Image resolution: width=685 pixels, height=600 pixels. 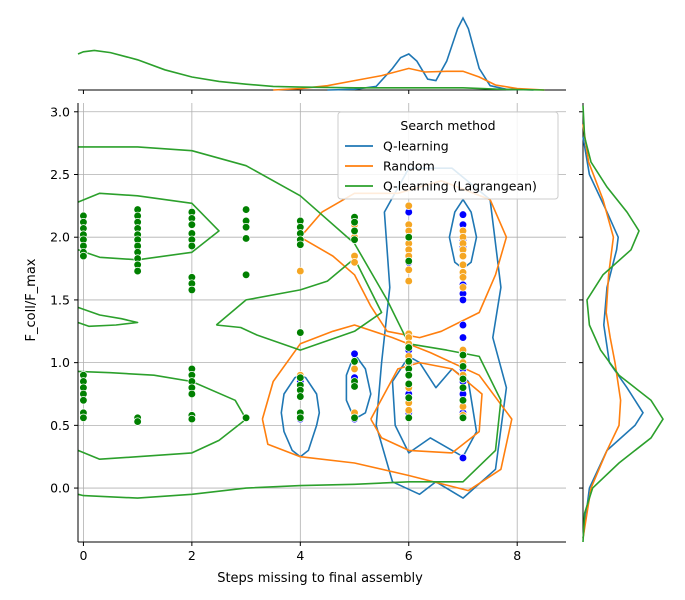 I want to click on right-density-q-learning-lagrangean, so click(x=623, y=324).